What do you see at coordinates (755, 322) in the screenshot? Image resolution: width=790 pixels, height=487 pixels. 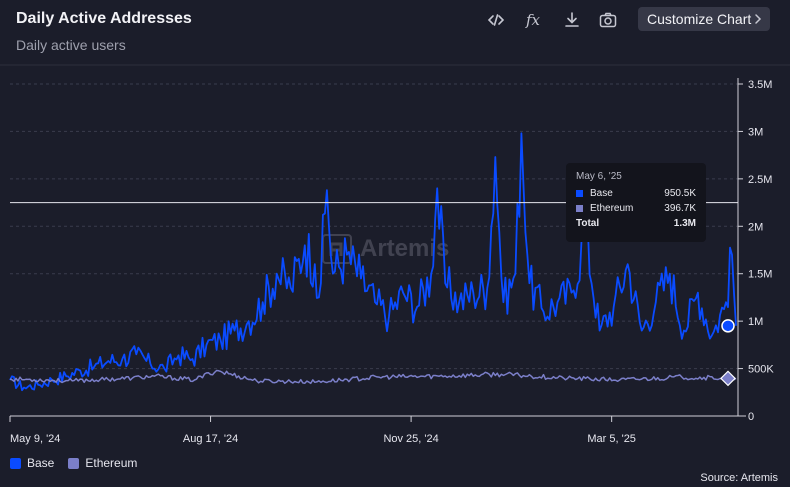 I see `y-tick-label: 1M` at bounding box center [755, 322].